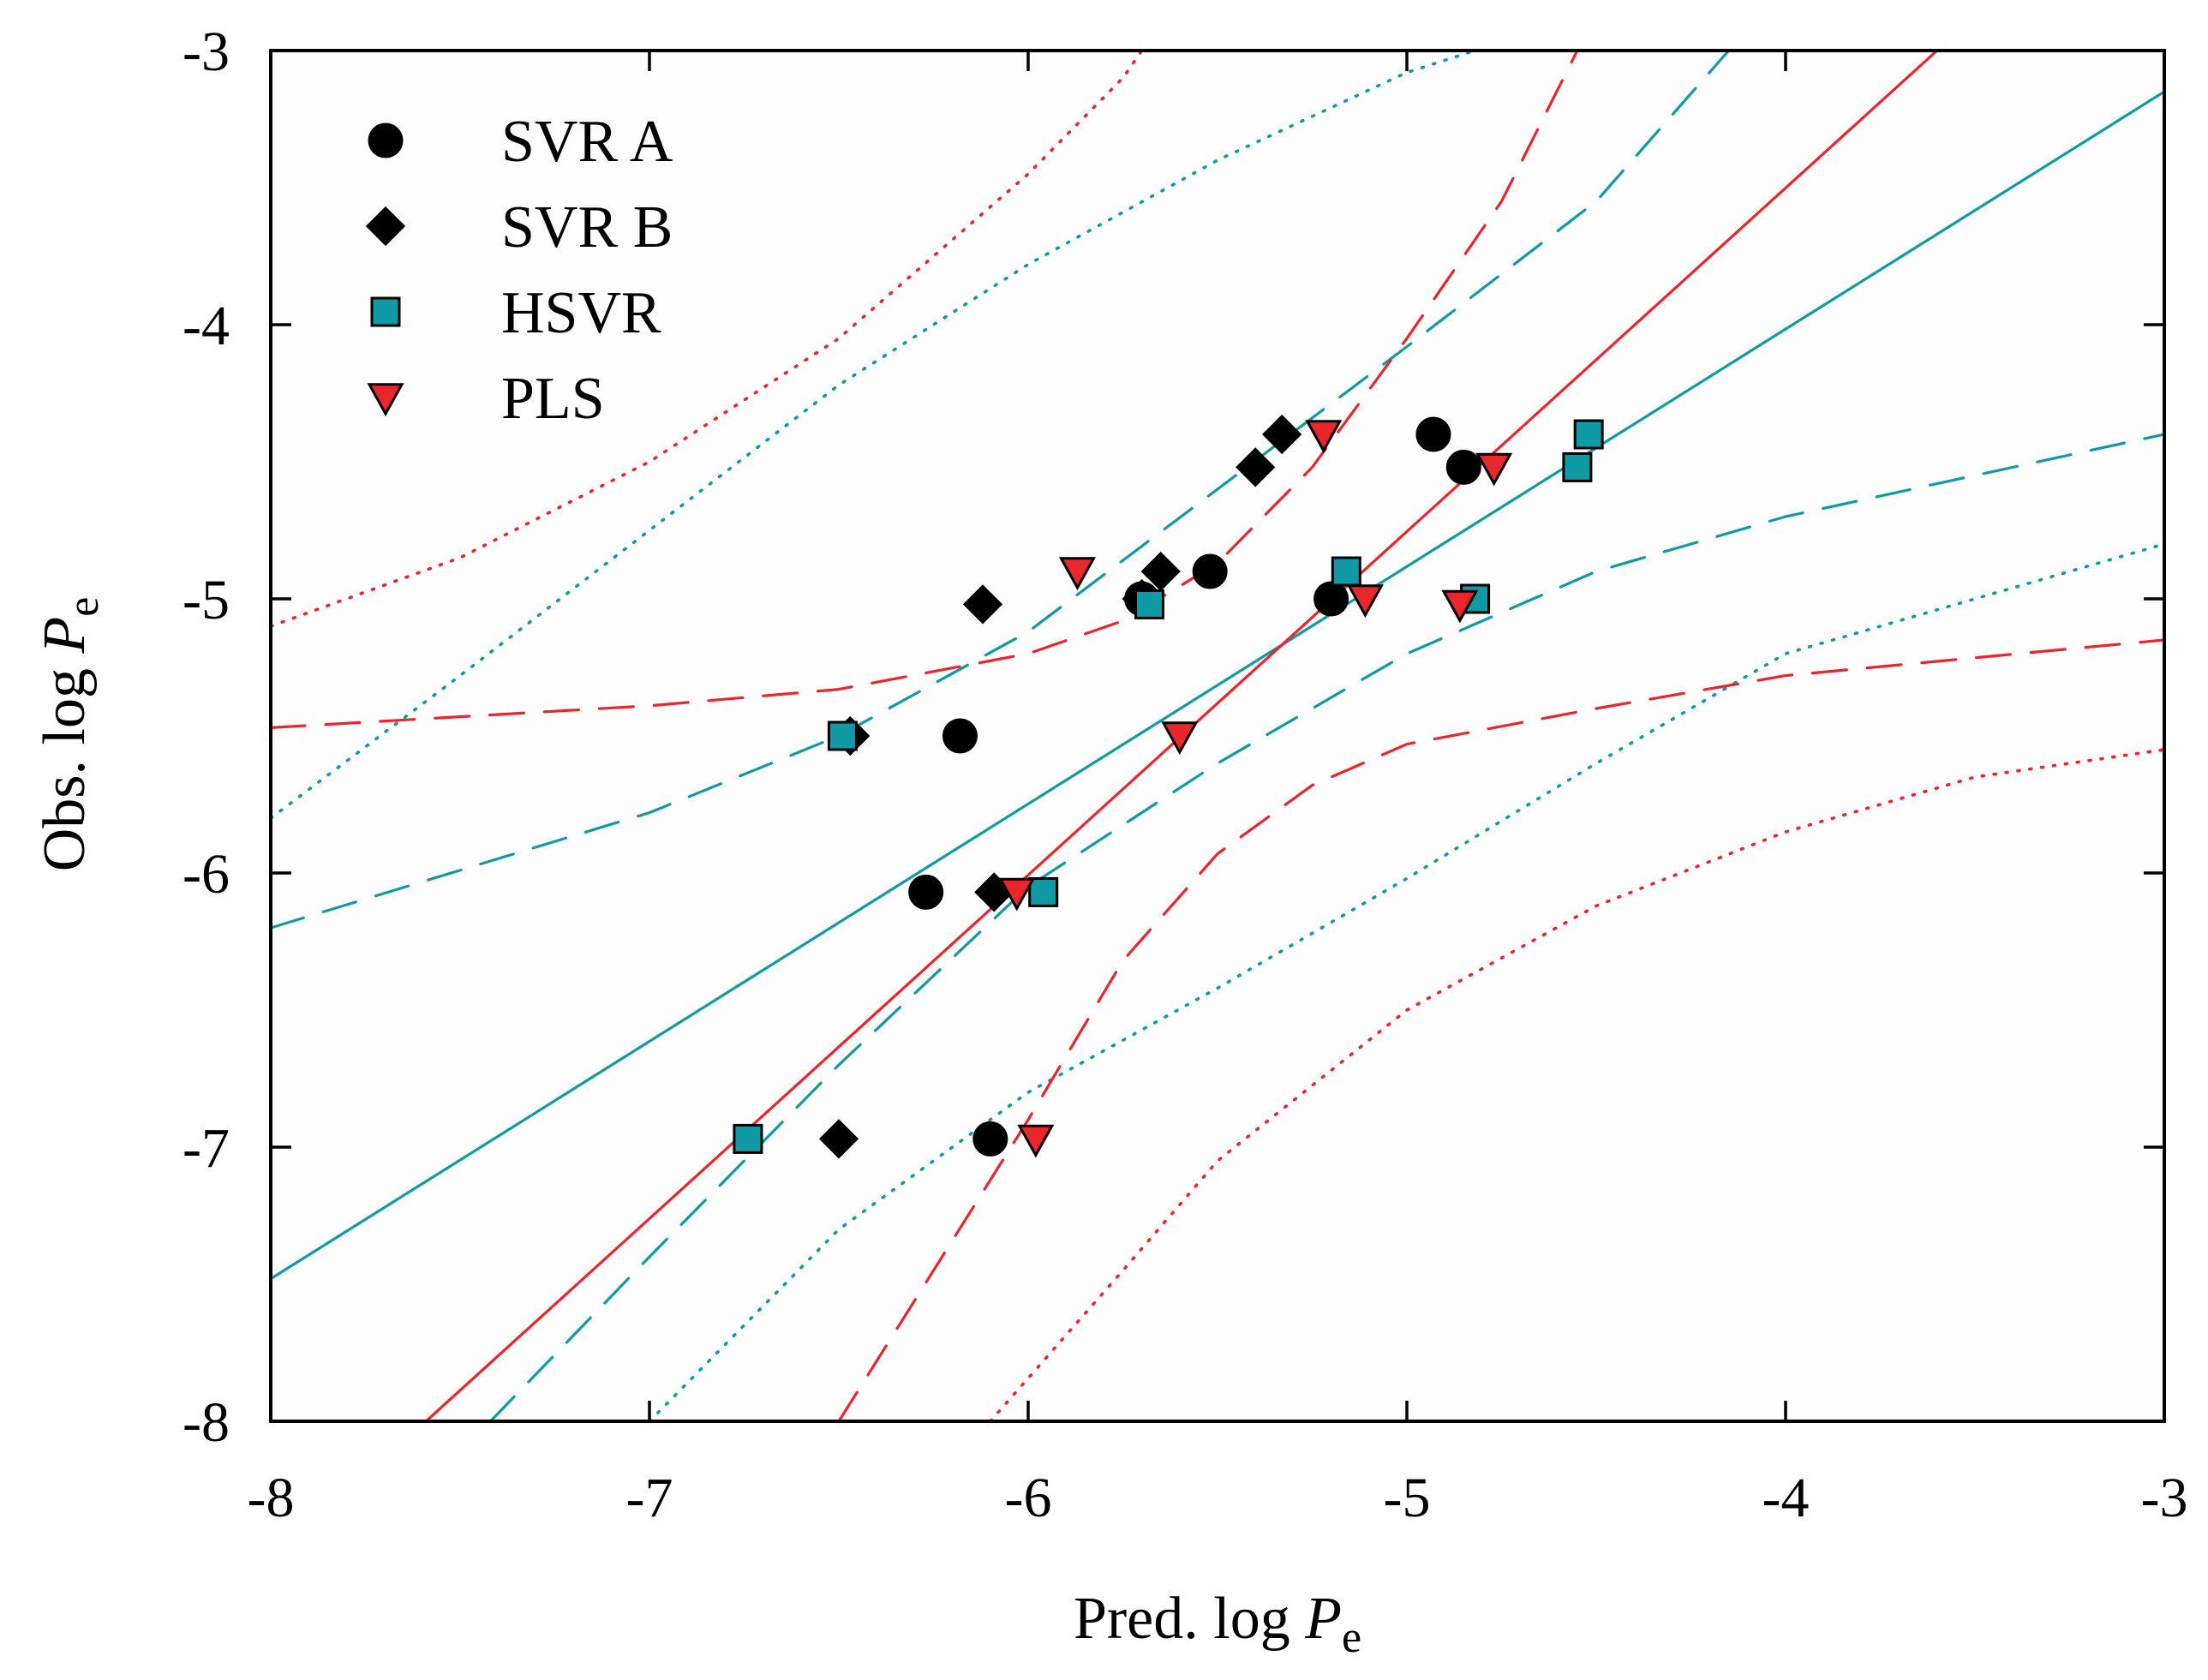 This screenshot has width=2208, height=1680. Describe the element at coordinates (65, 636) in the screenshot. I see `y-axis-title-var: P` at that location.